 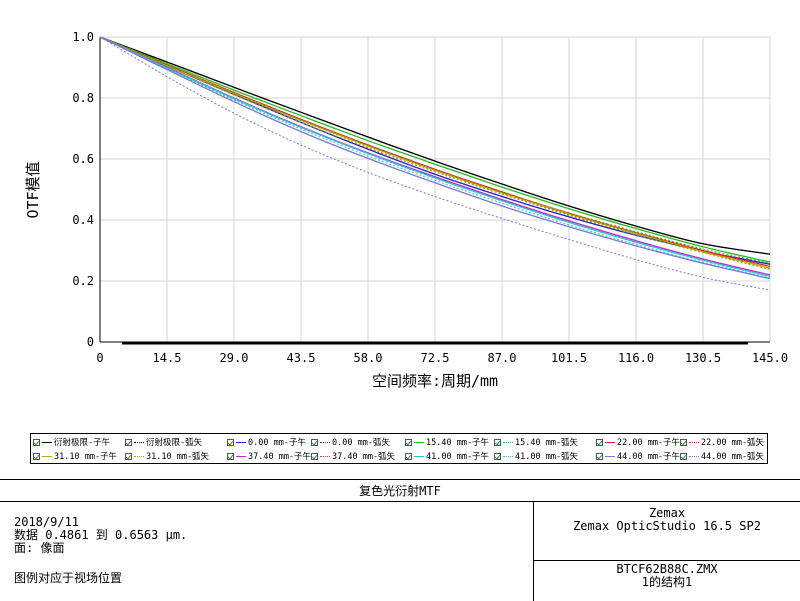 What do you see at coordinates (733, 443) in the screenshot?
I see `legend-label: 22.00 mm-弧矢` at bounding box center [733, 443].